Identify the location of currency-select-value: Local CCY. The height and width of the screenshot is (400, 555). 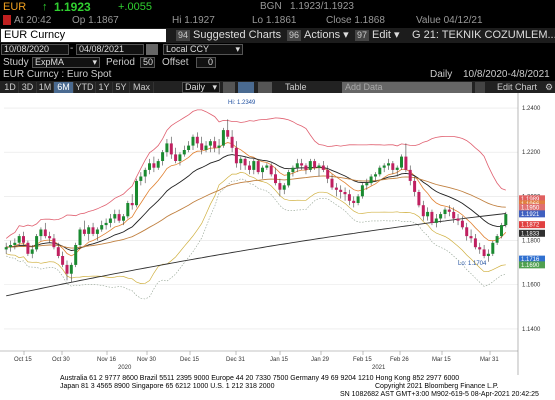
(188, 49).